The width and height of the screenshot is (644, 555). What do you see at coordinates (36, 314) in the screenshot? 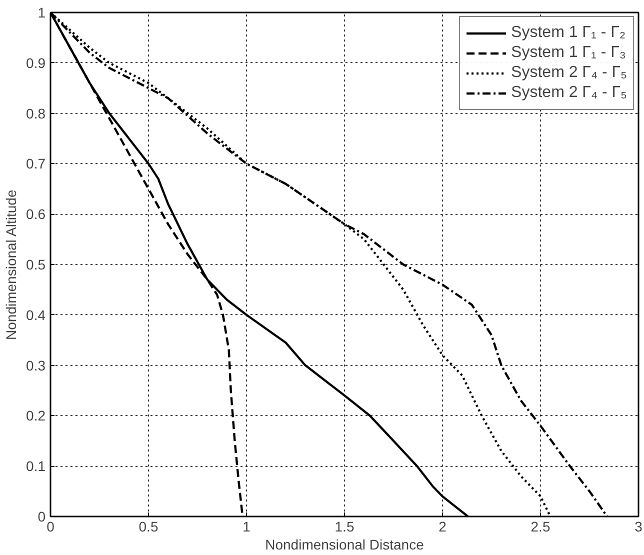
I see `y-tick-label: 0.4` at bounding box center [36, 314].